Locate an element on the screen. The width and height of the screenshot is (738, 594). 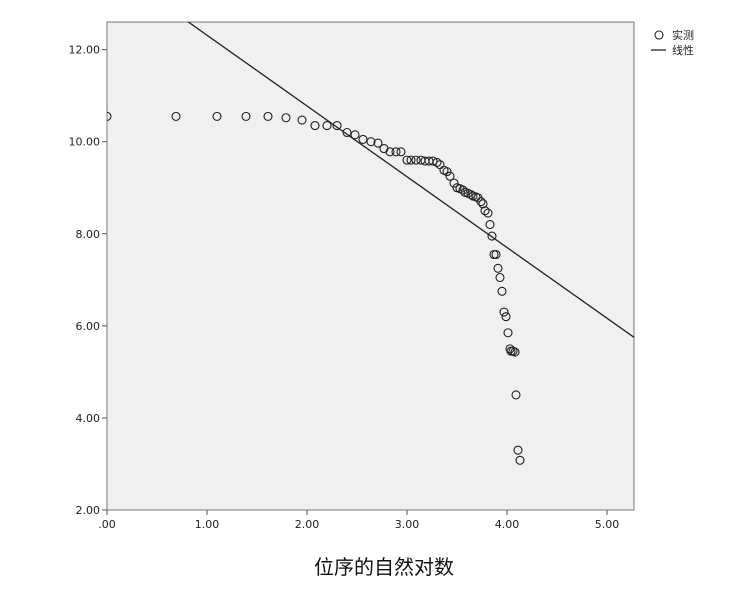
legend-marker-points is located at coordinates (659, 35).